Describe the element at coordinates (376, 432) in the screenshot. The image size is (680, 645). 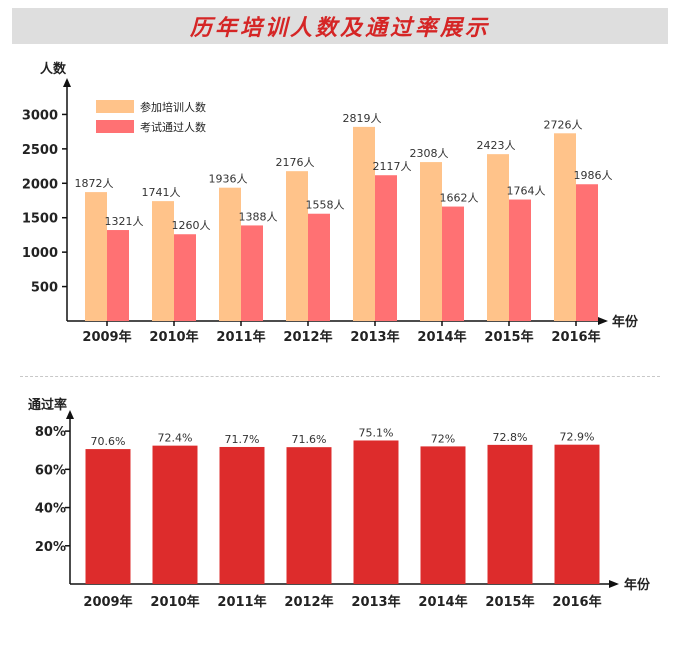
I see `data-label: 75.1%` at that location.